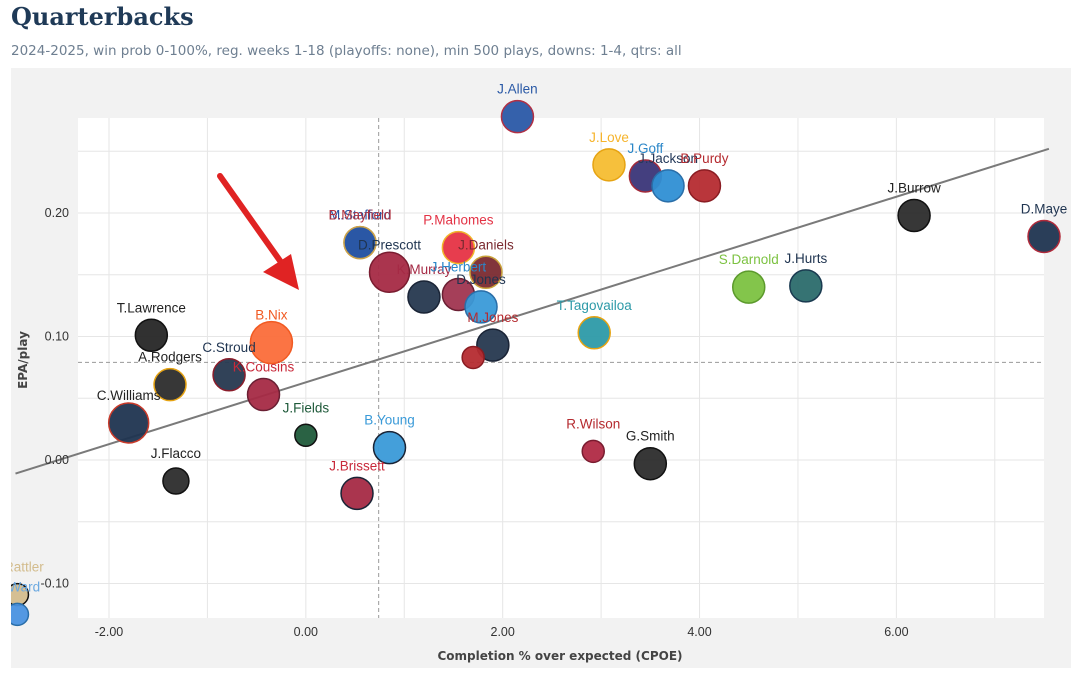 The image size is (1078, 676). Describe the element at coordinates (704, 158) in the screenshot. I see `label-b-purdy: B.Purdy` at that location.